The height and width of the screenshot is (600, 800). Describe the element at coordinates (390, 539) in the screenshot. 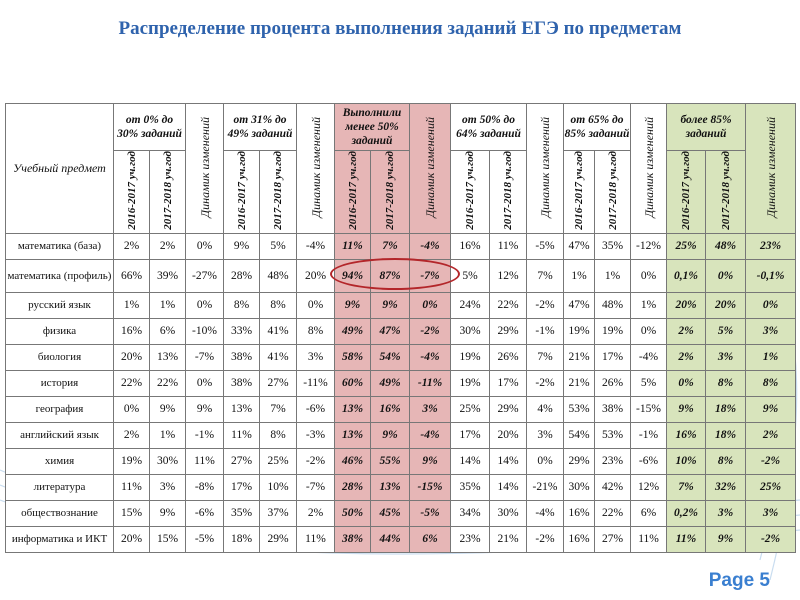

I see `value-cell: 44%` at that location.